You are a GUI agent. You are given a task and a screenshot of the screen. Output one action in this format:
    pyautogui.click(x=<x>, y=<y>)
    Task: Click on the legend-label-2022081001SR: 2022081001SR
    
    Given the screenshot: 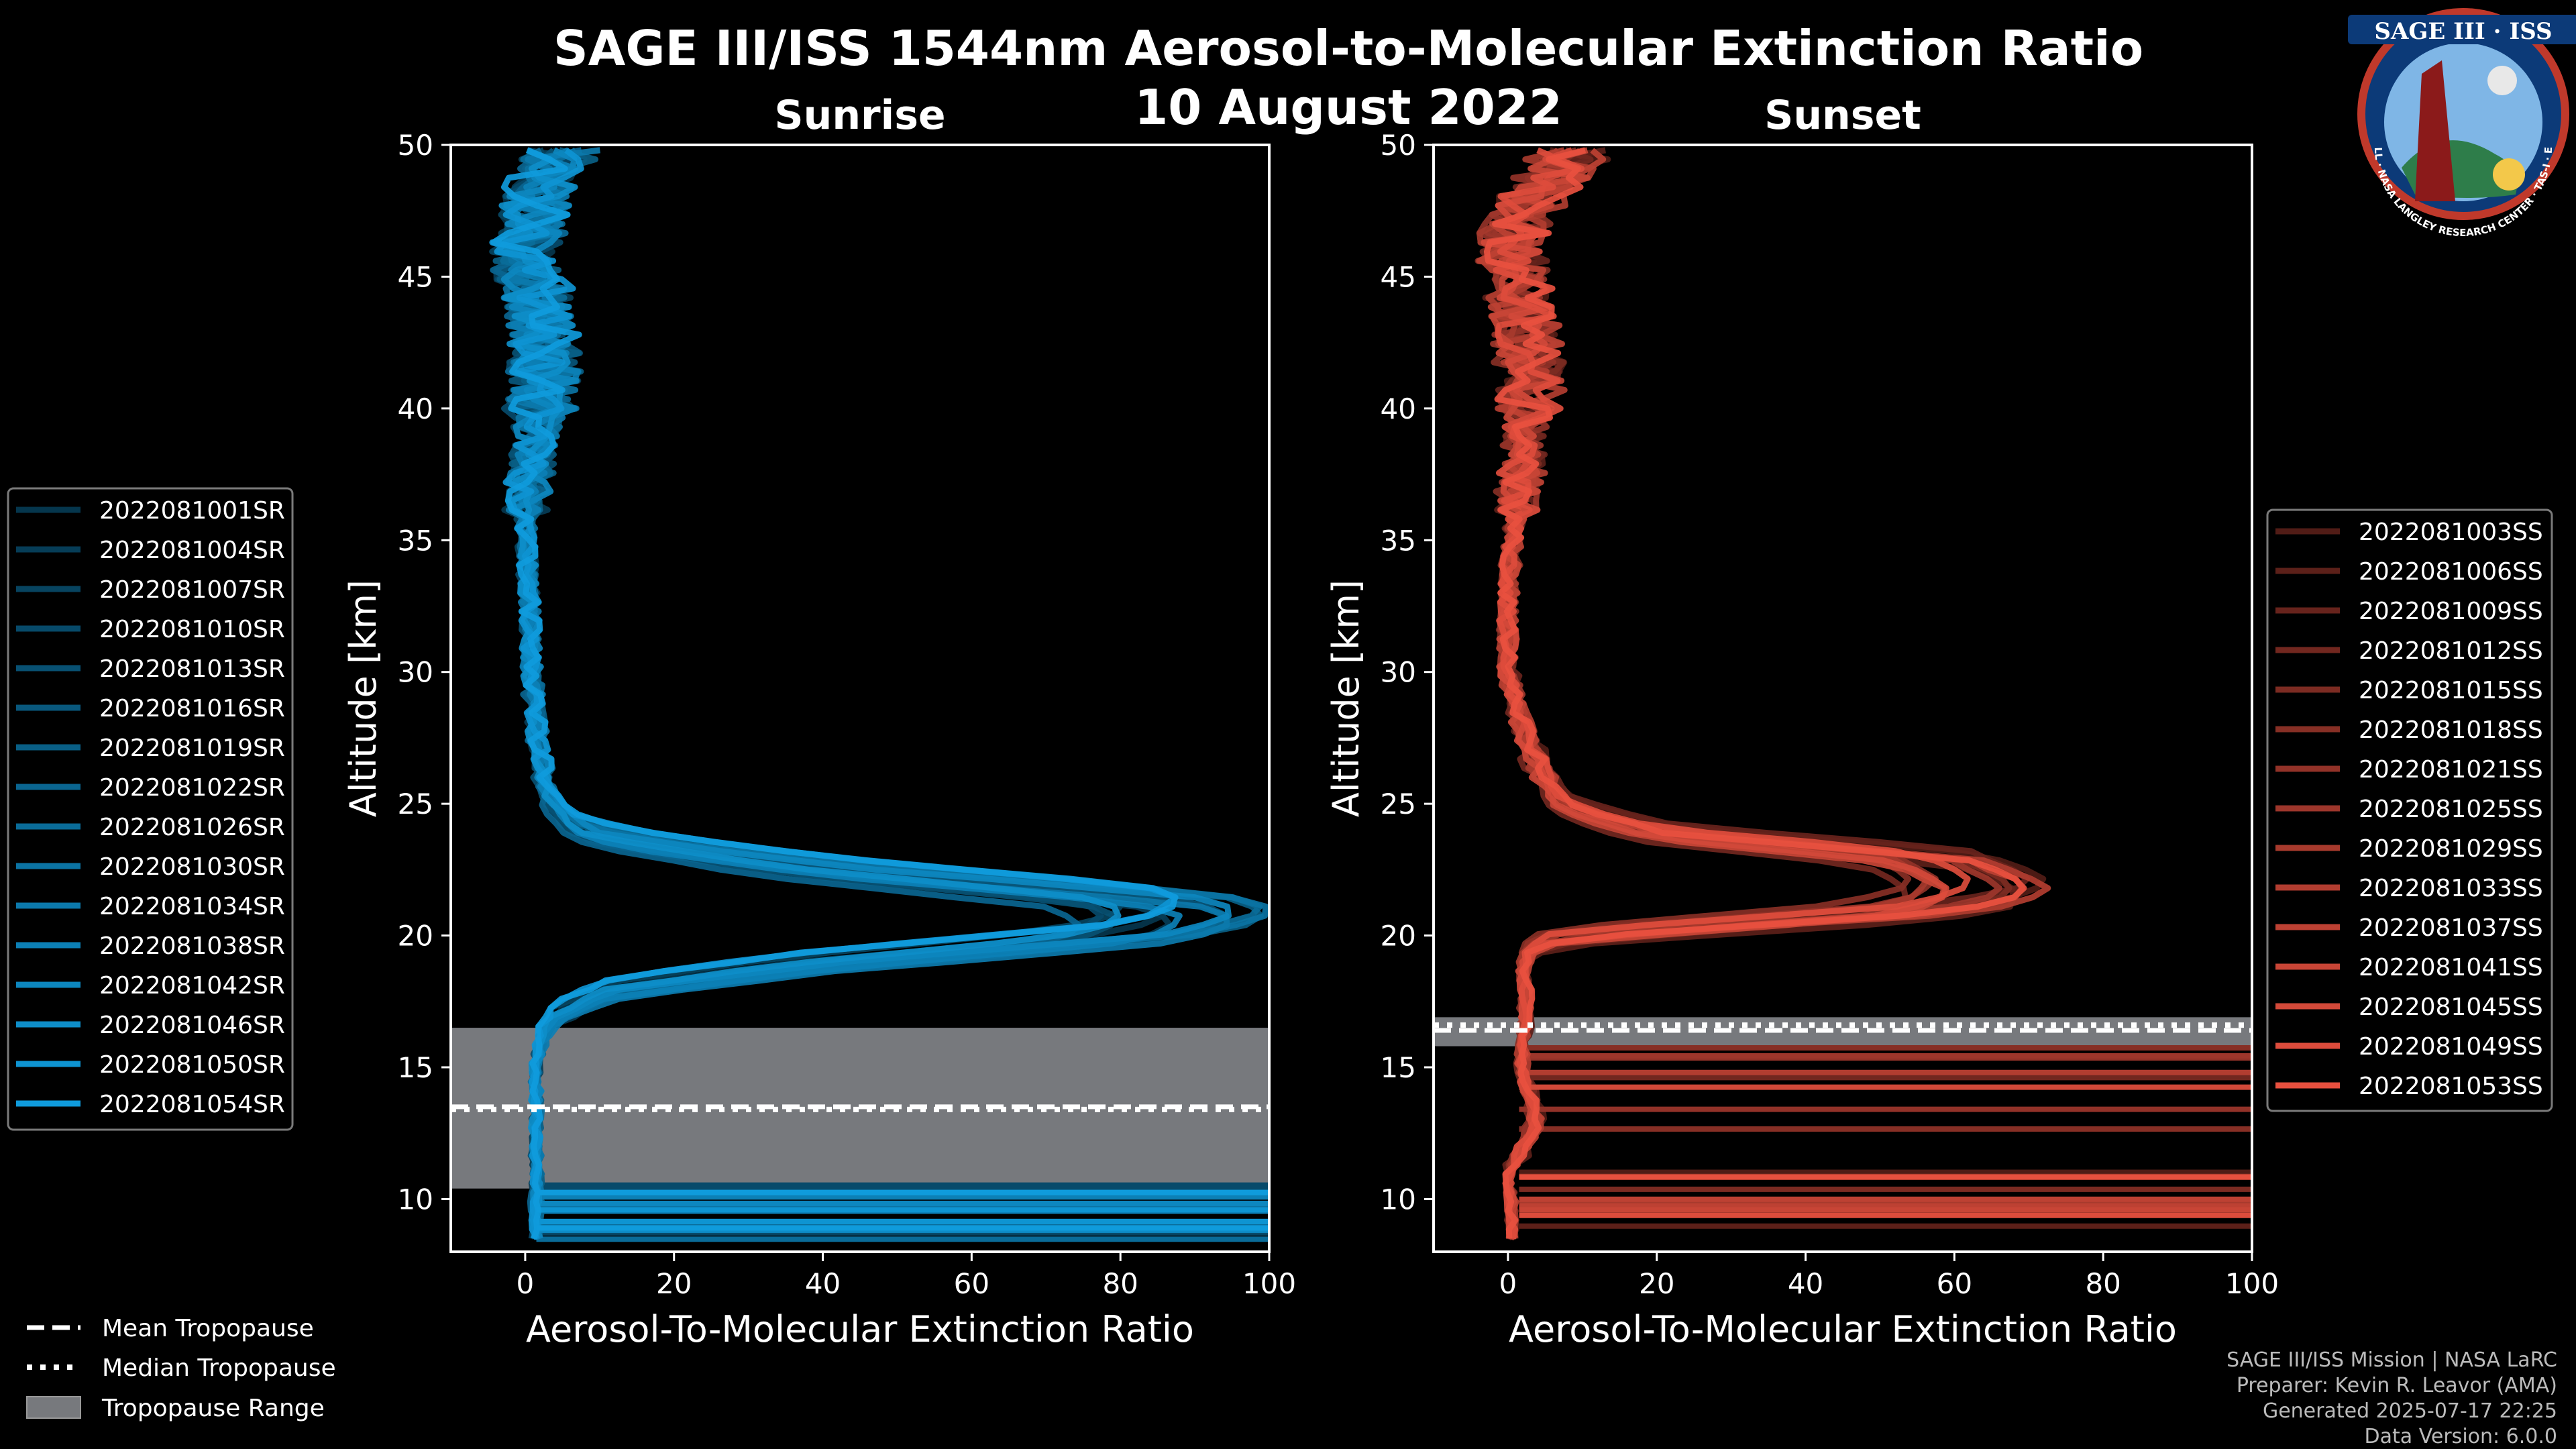 What is the action you would take?
    pyautogui.click(x=192, y=511)
    